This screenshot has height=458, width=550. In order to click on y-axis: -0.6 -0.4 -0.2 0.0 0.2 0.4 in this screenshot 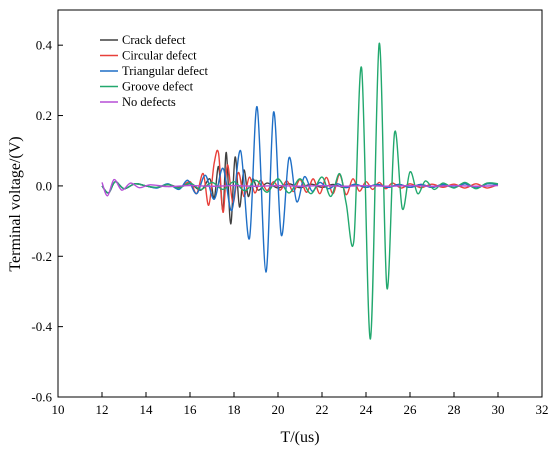, I will do `click(47, 221)`.